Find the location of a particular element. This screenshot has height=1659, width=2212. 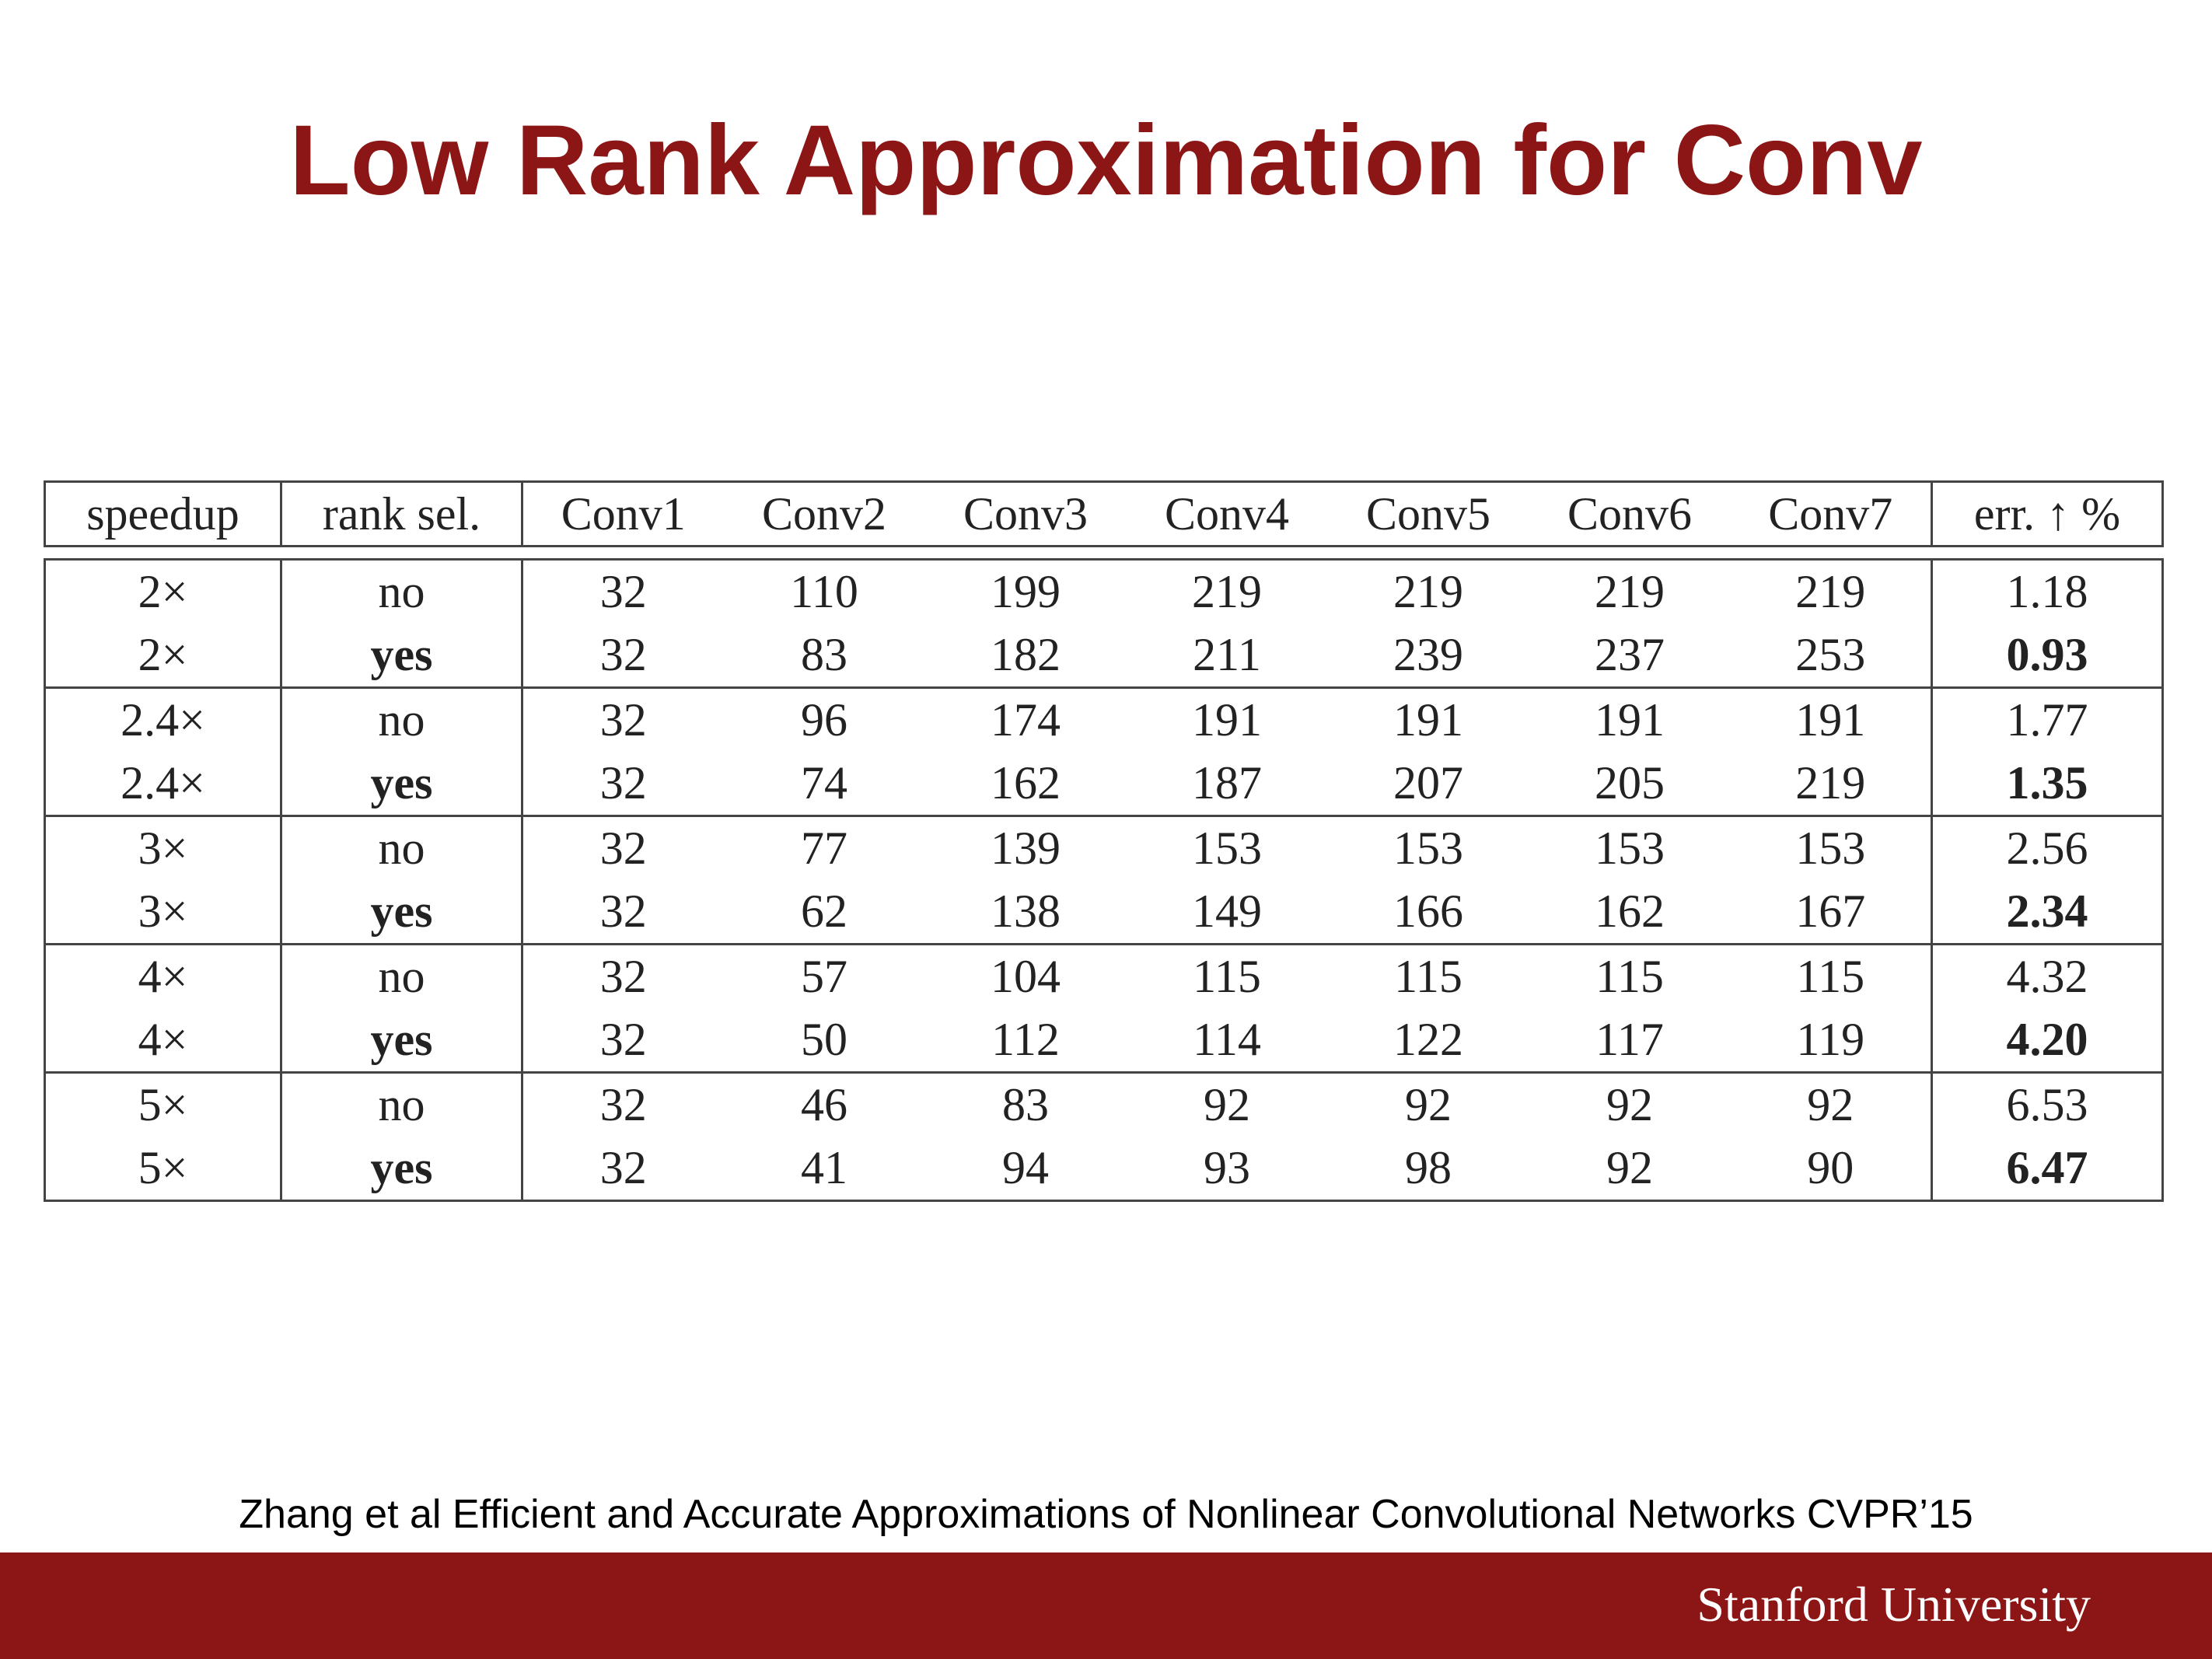

cell-conv2: 83 is located at coordinates (824, 656).